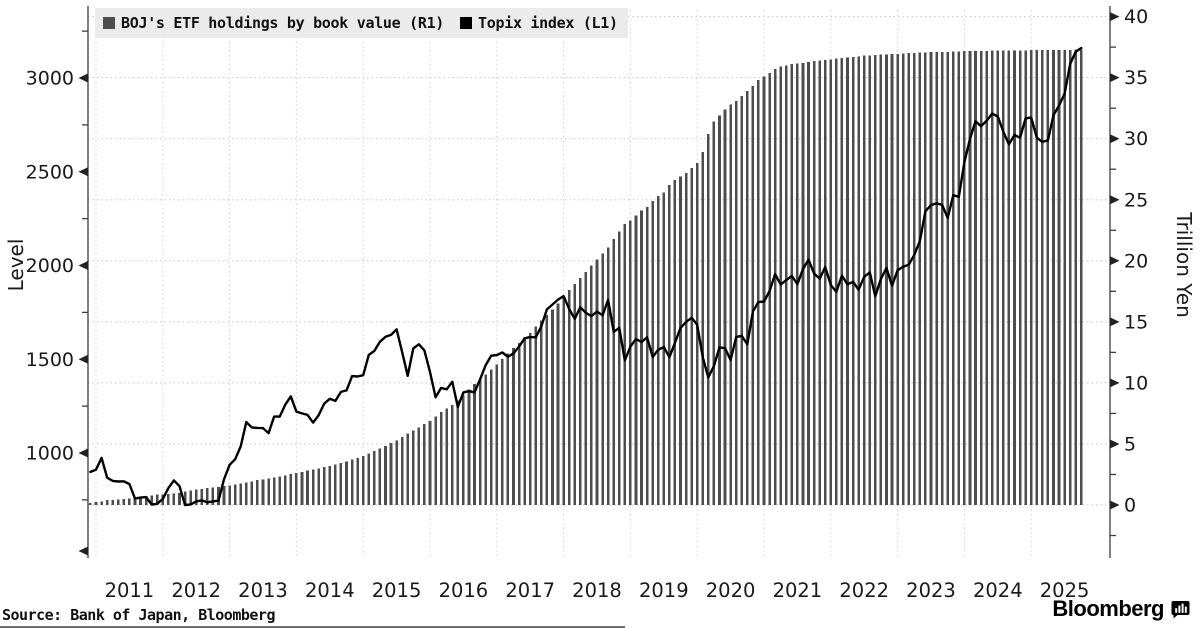  Describe the element at coordinates (283, 23) in the screenshot. I see `legend-label-etf: BOJ's ETF holdings by book value (R1)` at that location.